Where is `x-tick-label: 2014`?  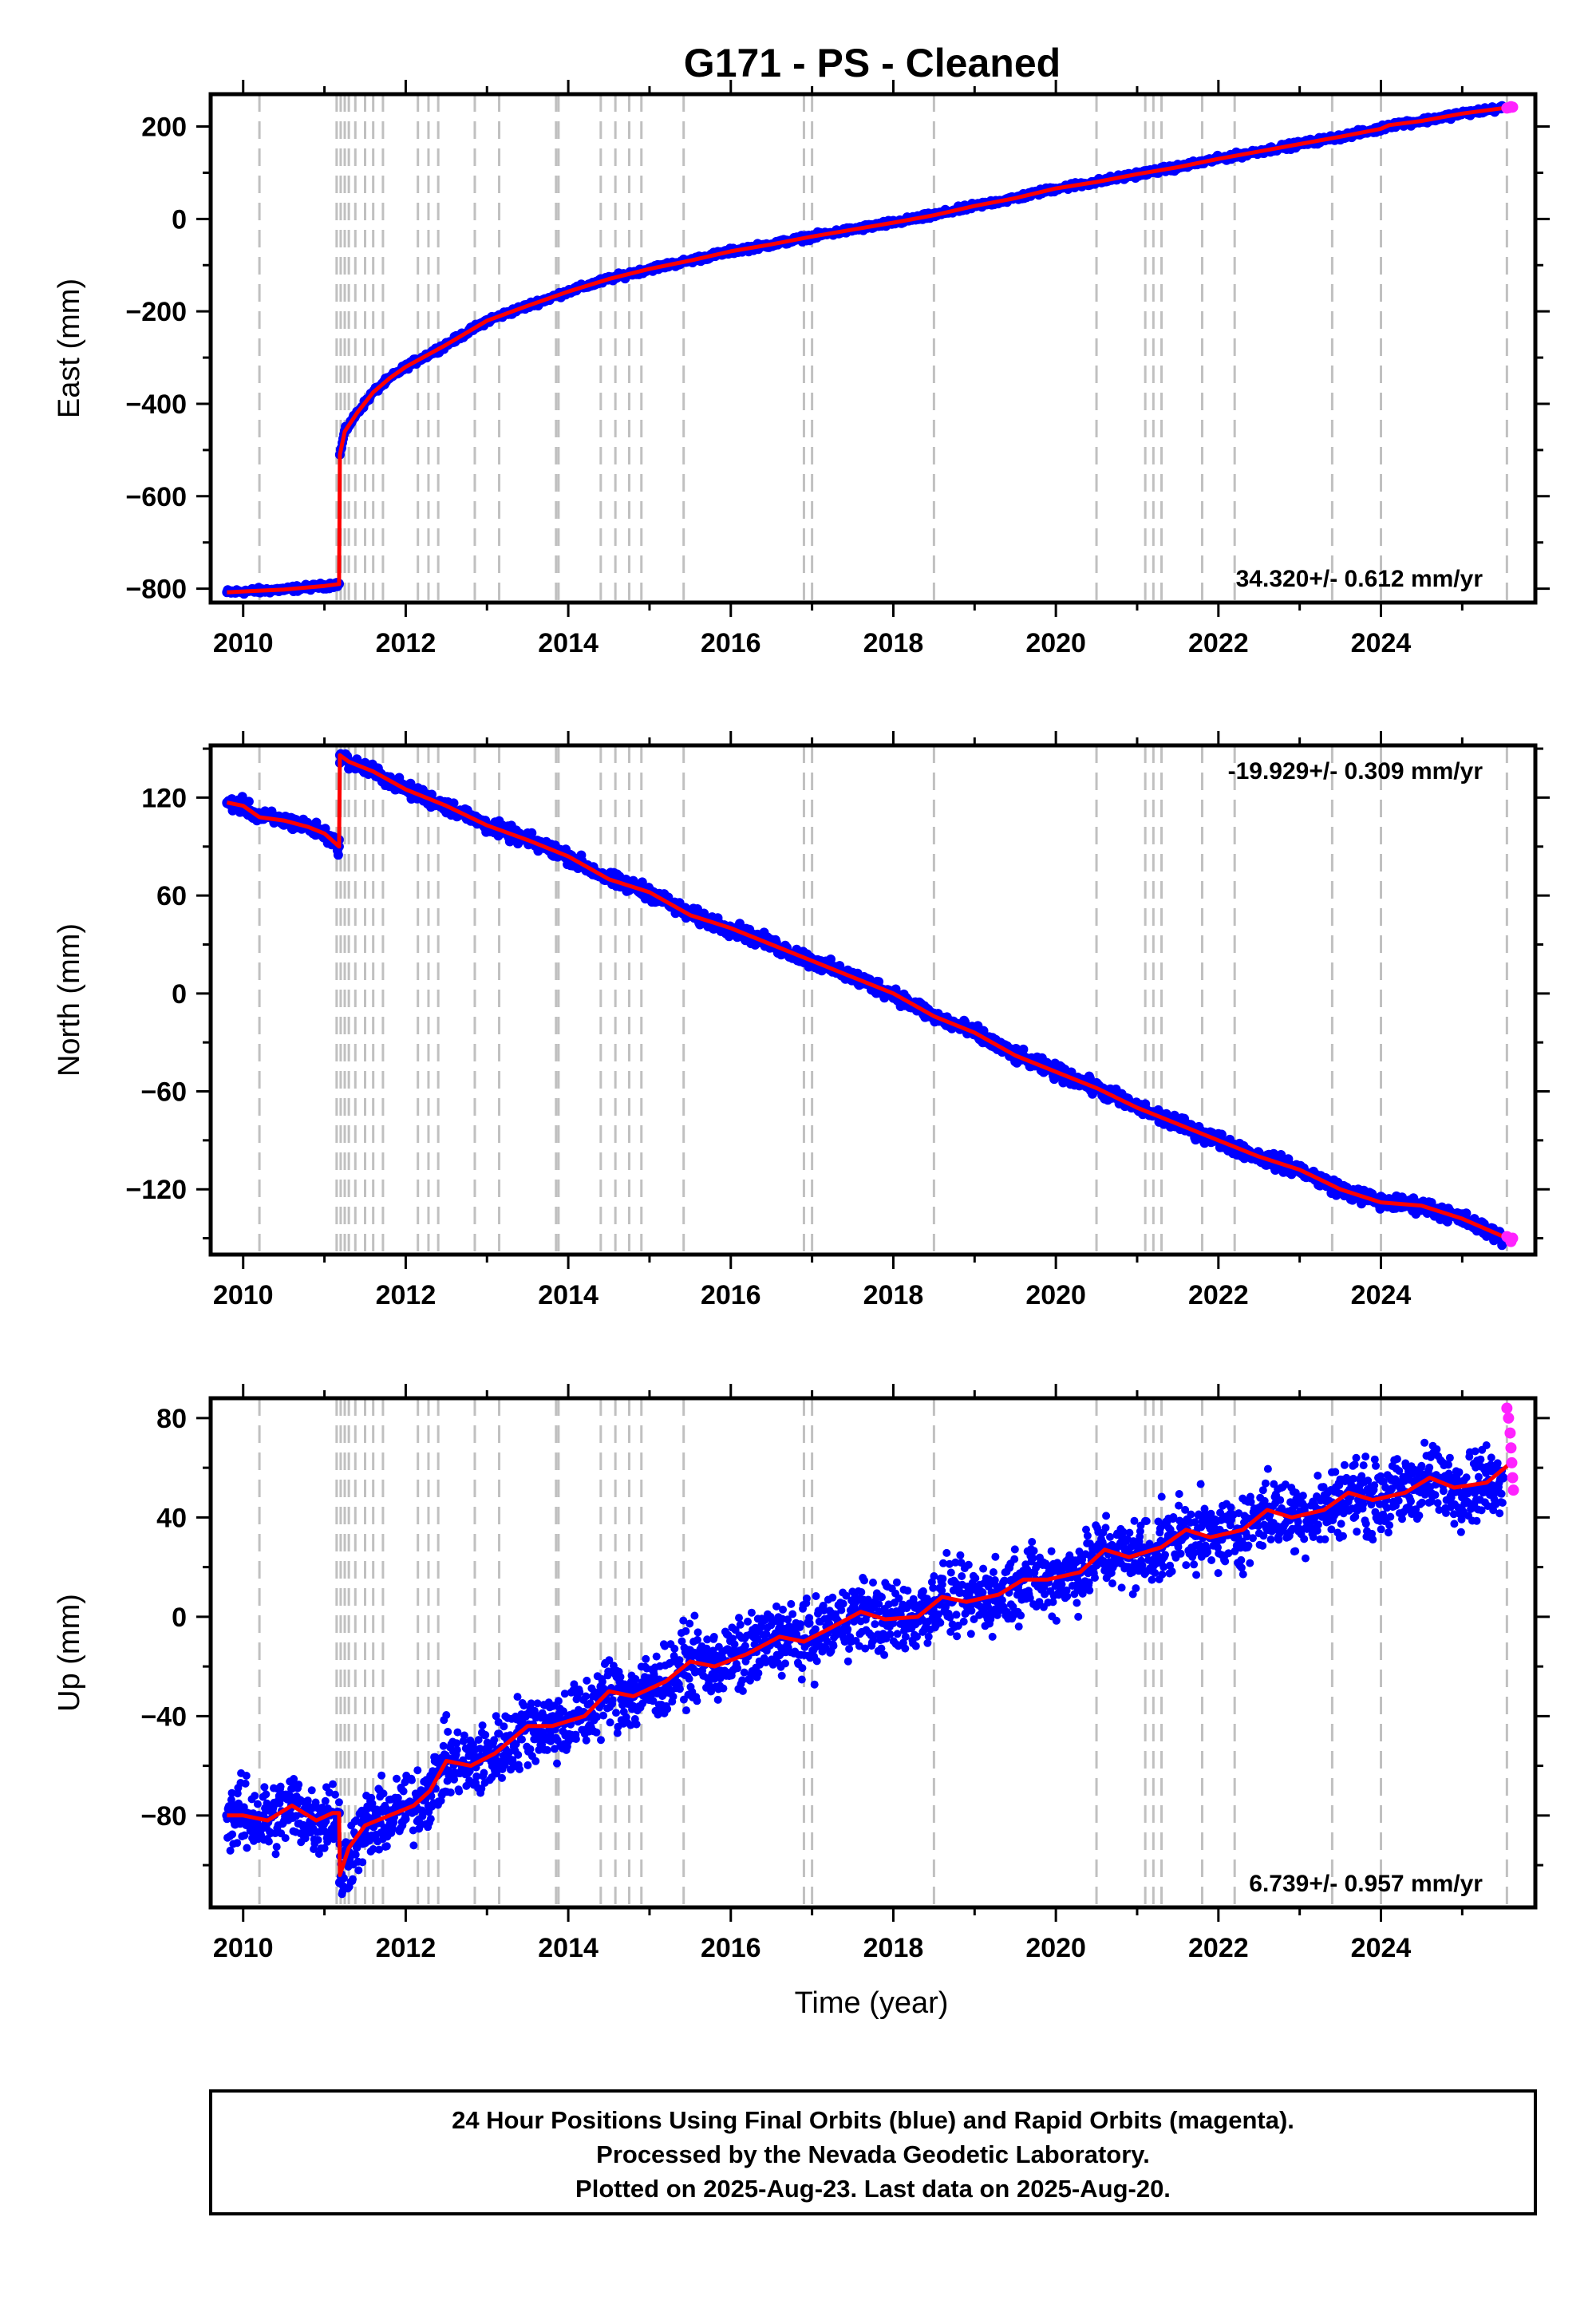 x-tick-label: 2014 is located at coordinates (568, 1295).